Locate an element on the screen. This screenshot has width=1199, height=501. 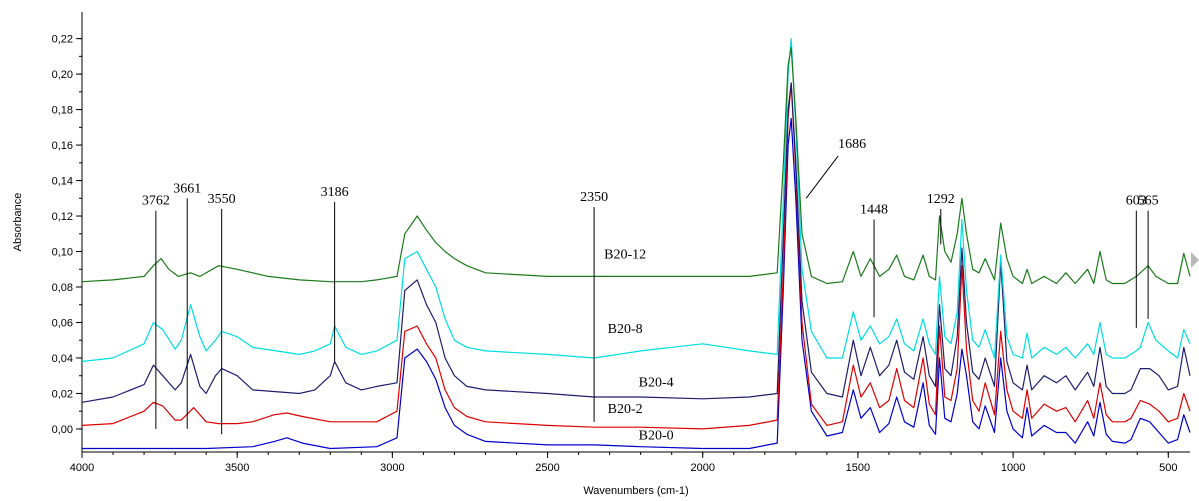
x-tick-label: 1500 is located at coordinates (858, 468).